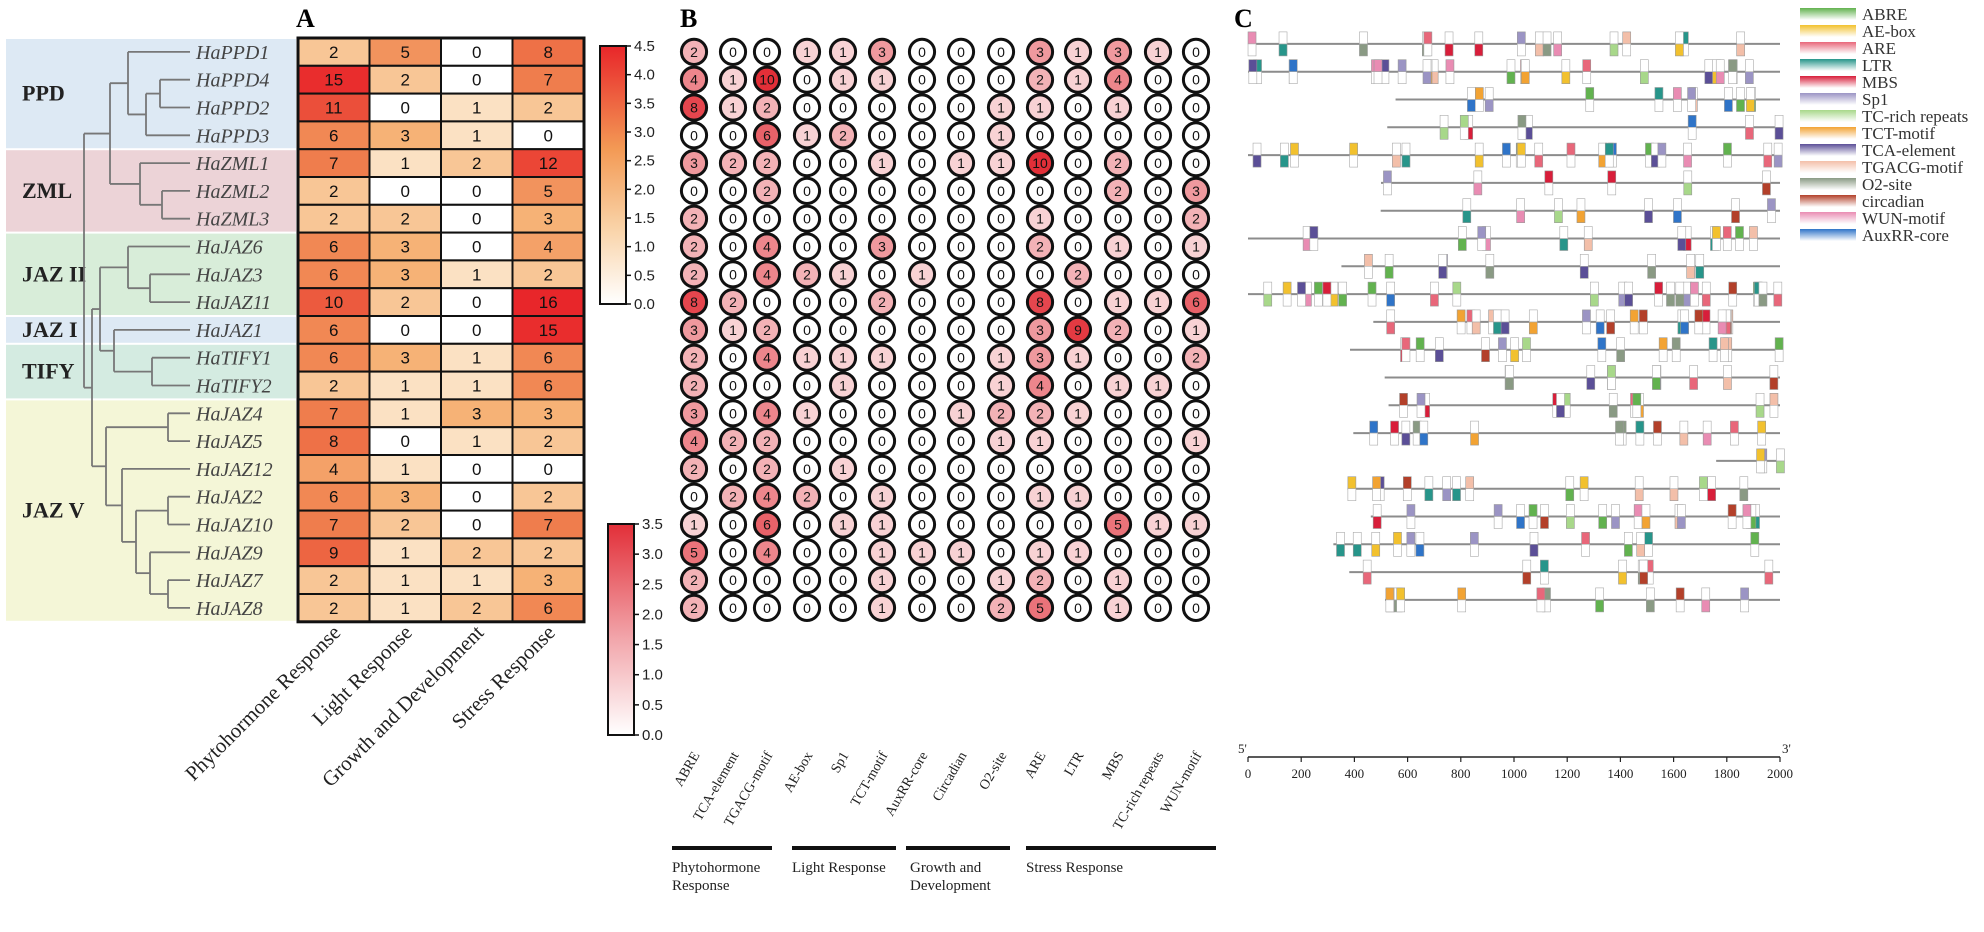 This screenshot has width=1984, height=932. Describe the element at coordinates (305, 18) in the screenshot. I see `panel-letter-a: A` at that location.